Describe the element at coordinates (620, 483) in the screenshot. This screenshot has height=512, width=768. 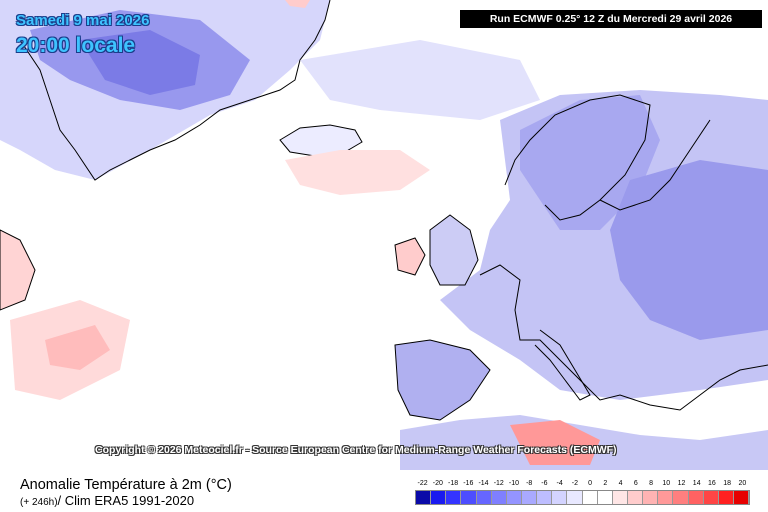
I see `scale-tick-label: 4` at that location.